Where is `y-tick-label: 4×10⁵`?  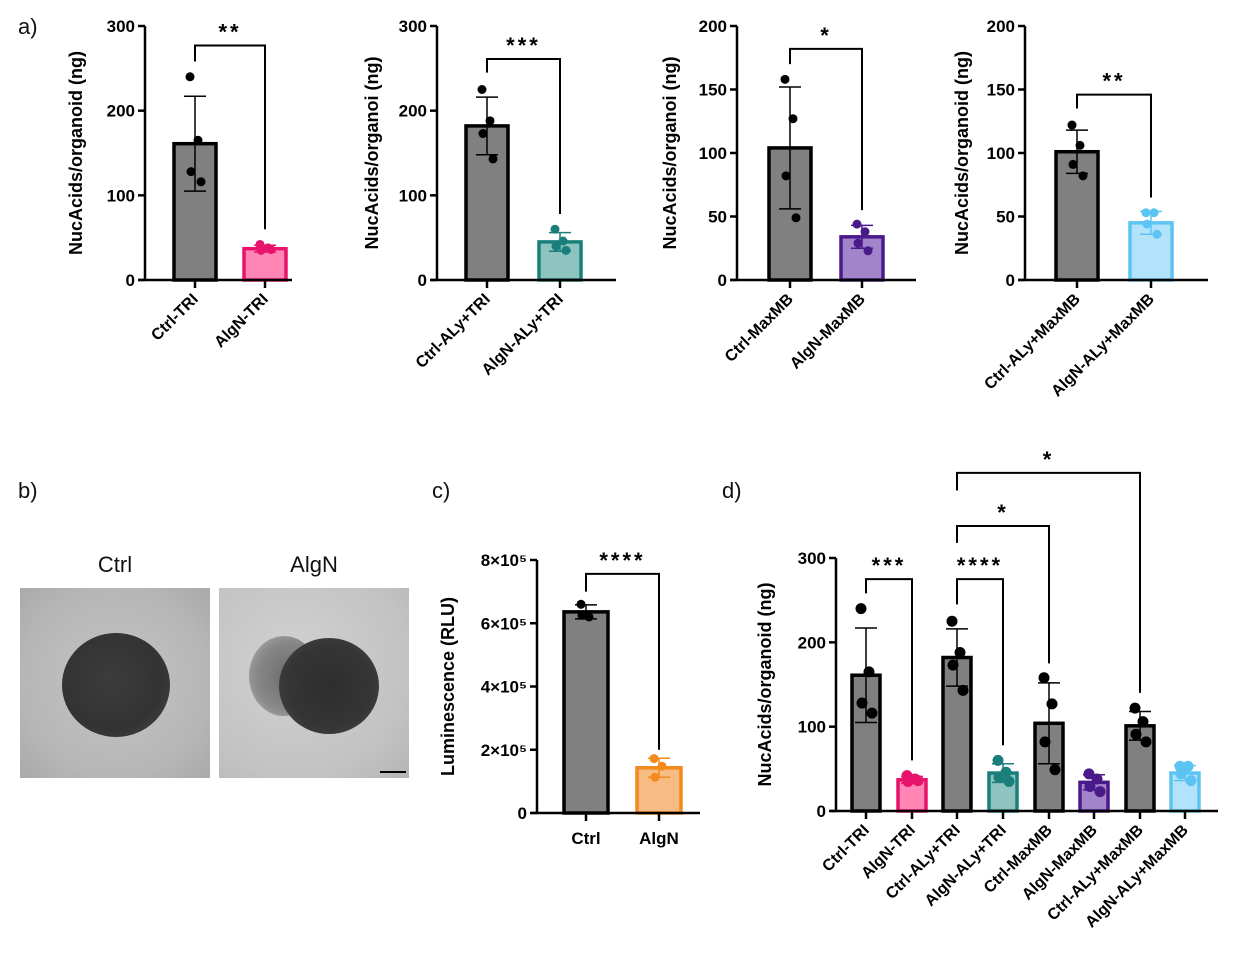 y-tick-label: 4×10⁵ is located at coordinates (504, 687).